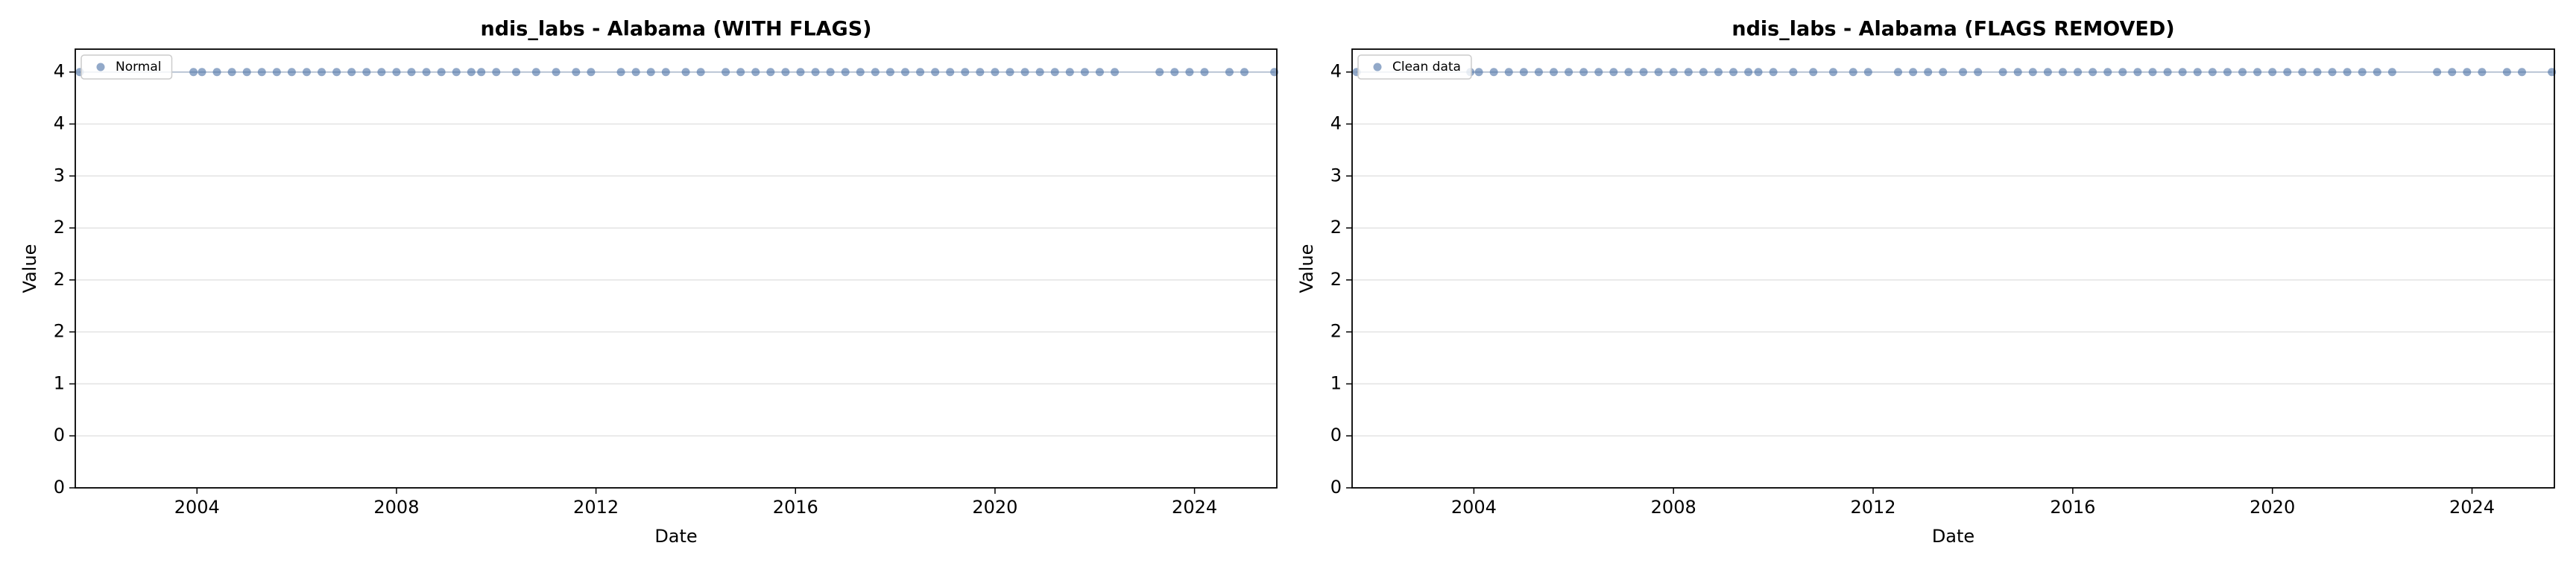  Describe the element at coordinates (1306, 268) in the screenshot. I see `y-axis-label: Value` at that location.